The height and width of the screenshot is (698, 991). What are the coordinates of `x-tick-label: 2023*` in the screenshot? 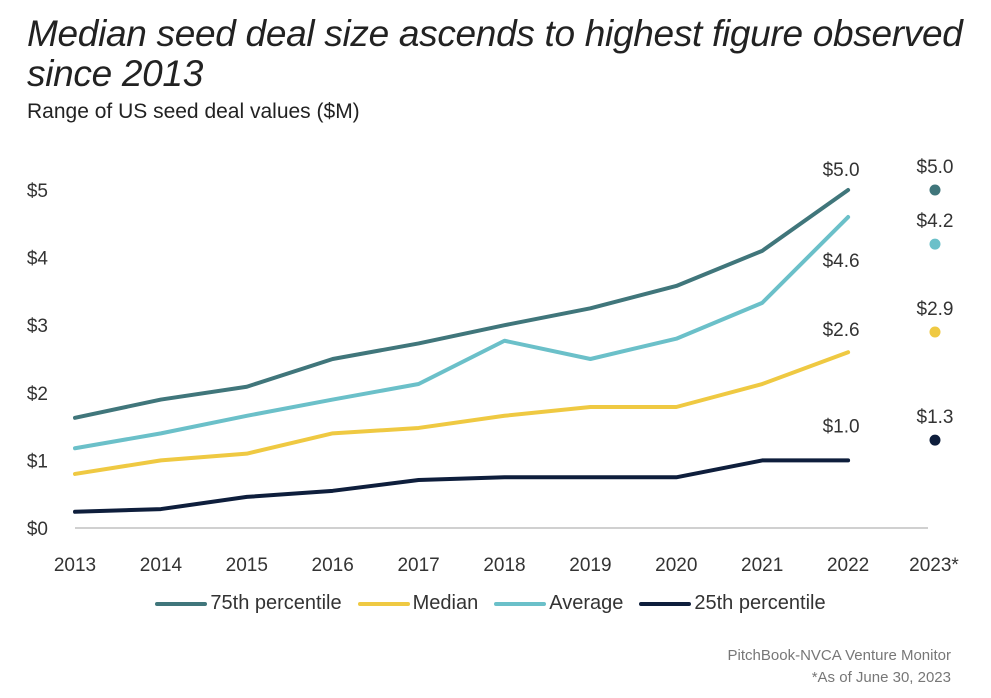 It's located at (934, 565).